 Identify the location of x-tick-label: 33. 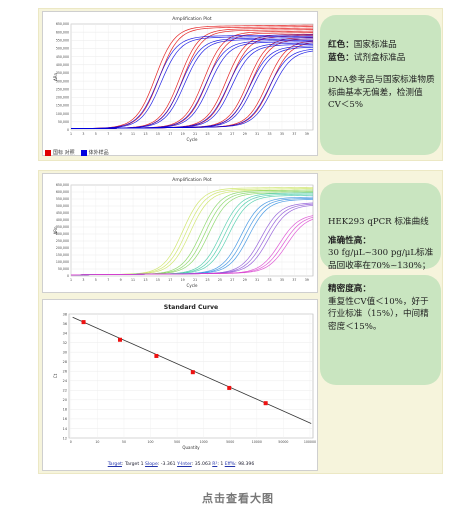
(270, 280).